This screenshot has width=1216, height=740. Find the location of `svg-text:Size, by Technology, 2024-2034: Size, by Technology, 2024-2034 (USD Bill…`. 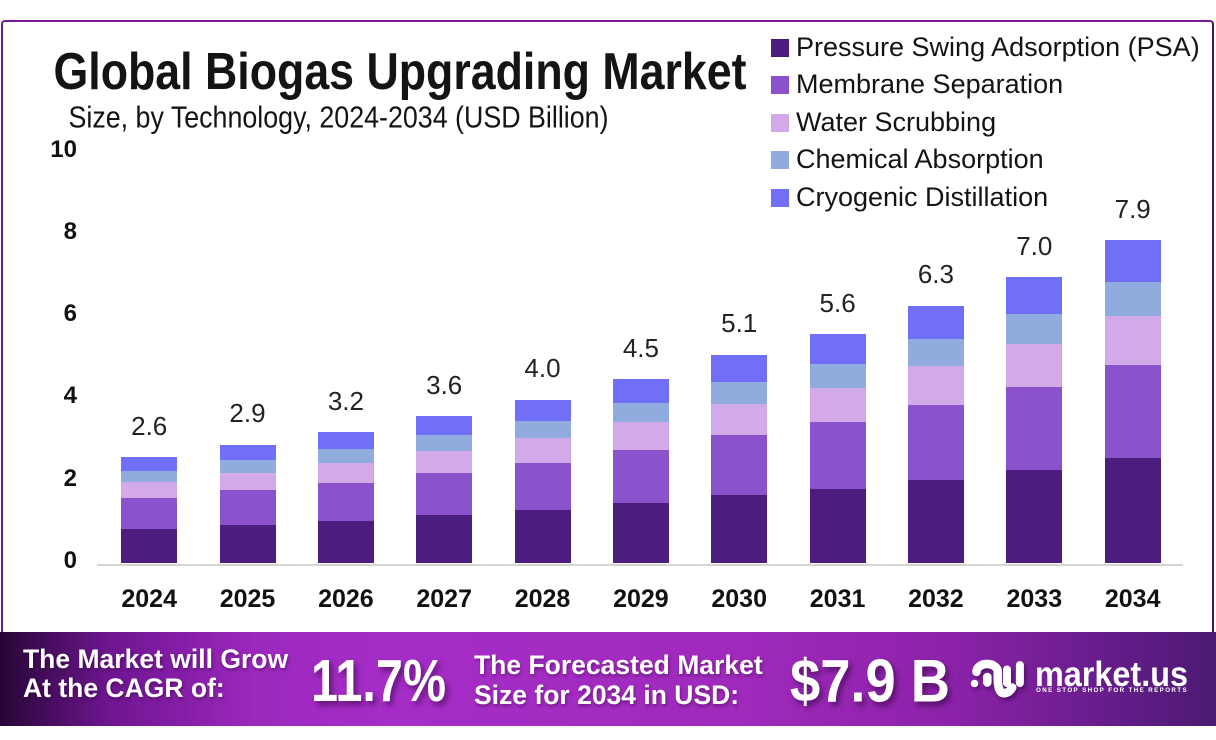

svg-text:Size, by Technology, 2024-2034: Size, by Technology, 2024-2034 (USD Bill… is located at coordinates (339, 118).